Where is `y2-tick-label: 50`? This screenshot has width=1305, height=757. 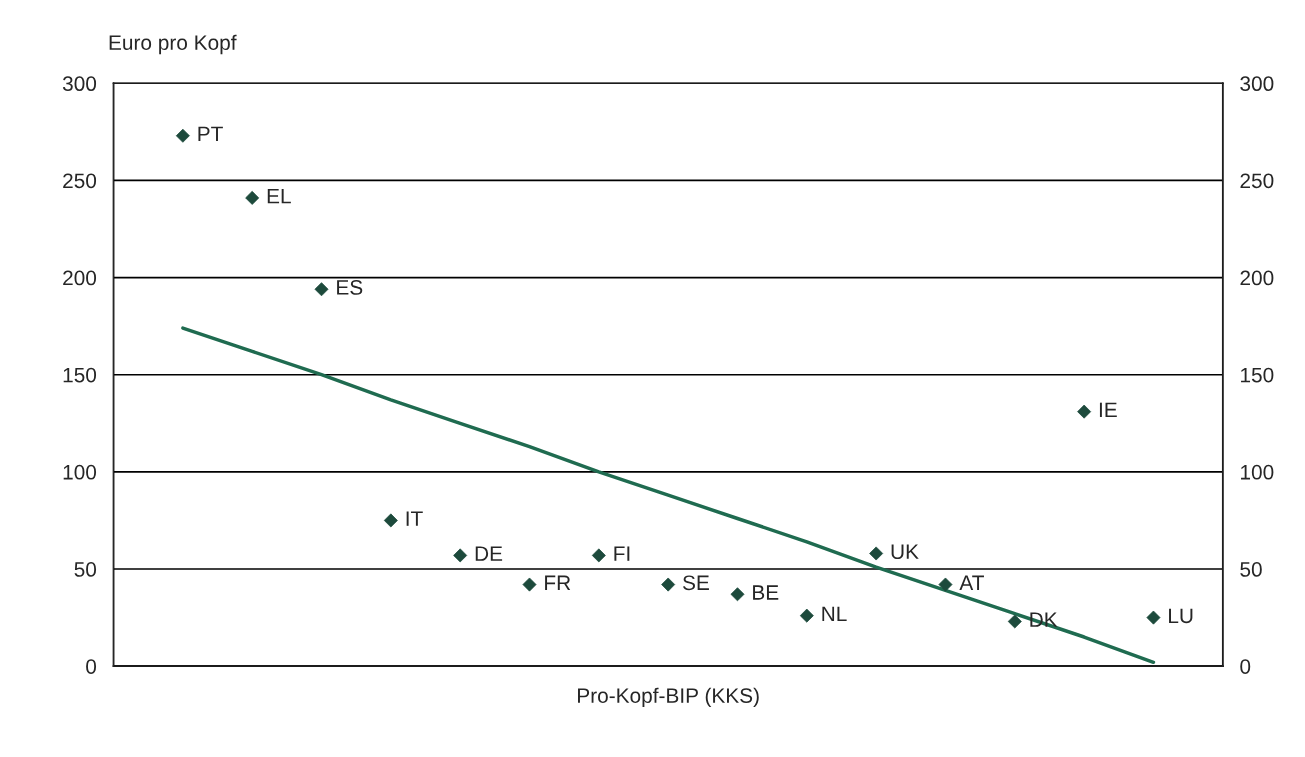
y2-tick-label: 50 is located at coordinates (1251, 569).